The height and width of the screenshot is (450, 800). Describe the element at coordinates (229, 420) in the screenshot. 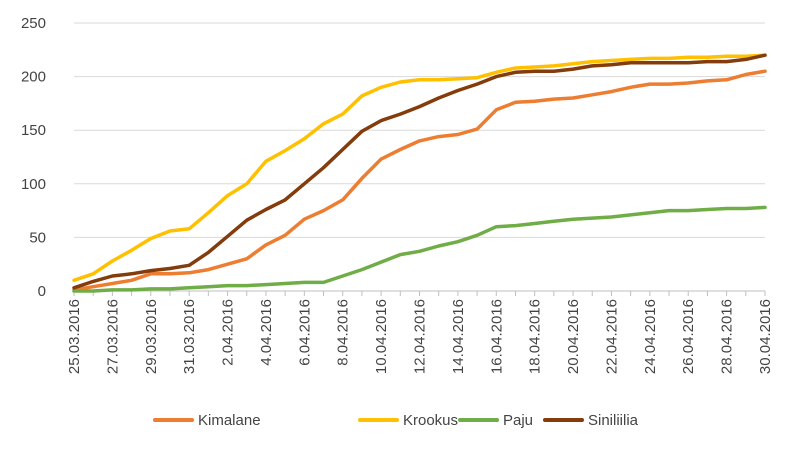

I see `legend-label: Kimalane` at that location.